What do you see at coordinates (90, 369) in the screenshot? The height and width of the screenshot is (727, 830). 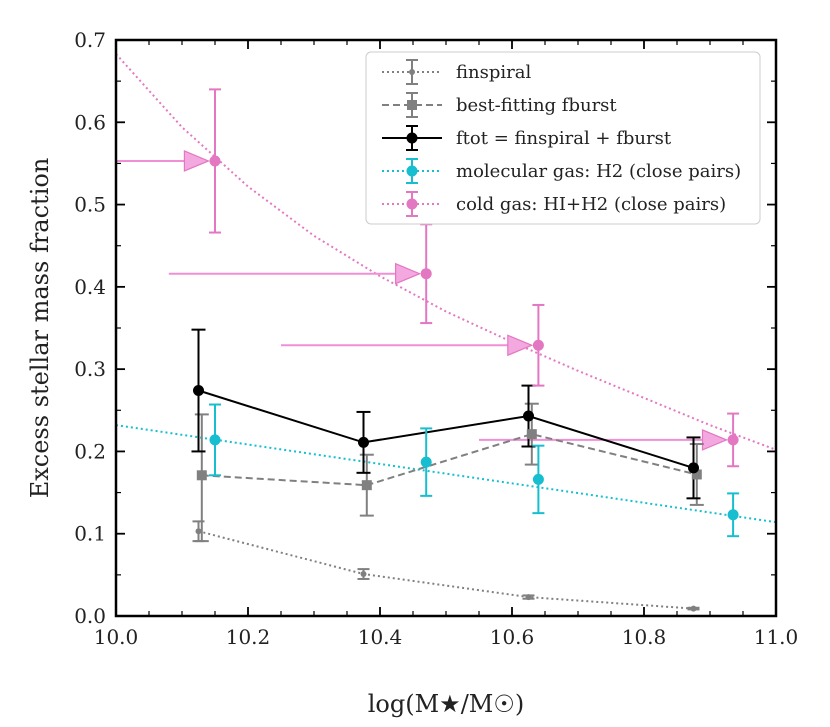 I see `y-tick-label: 0.3` at bounding box center [90, 369].